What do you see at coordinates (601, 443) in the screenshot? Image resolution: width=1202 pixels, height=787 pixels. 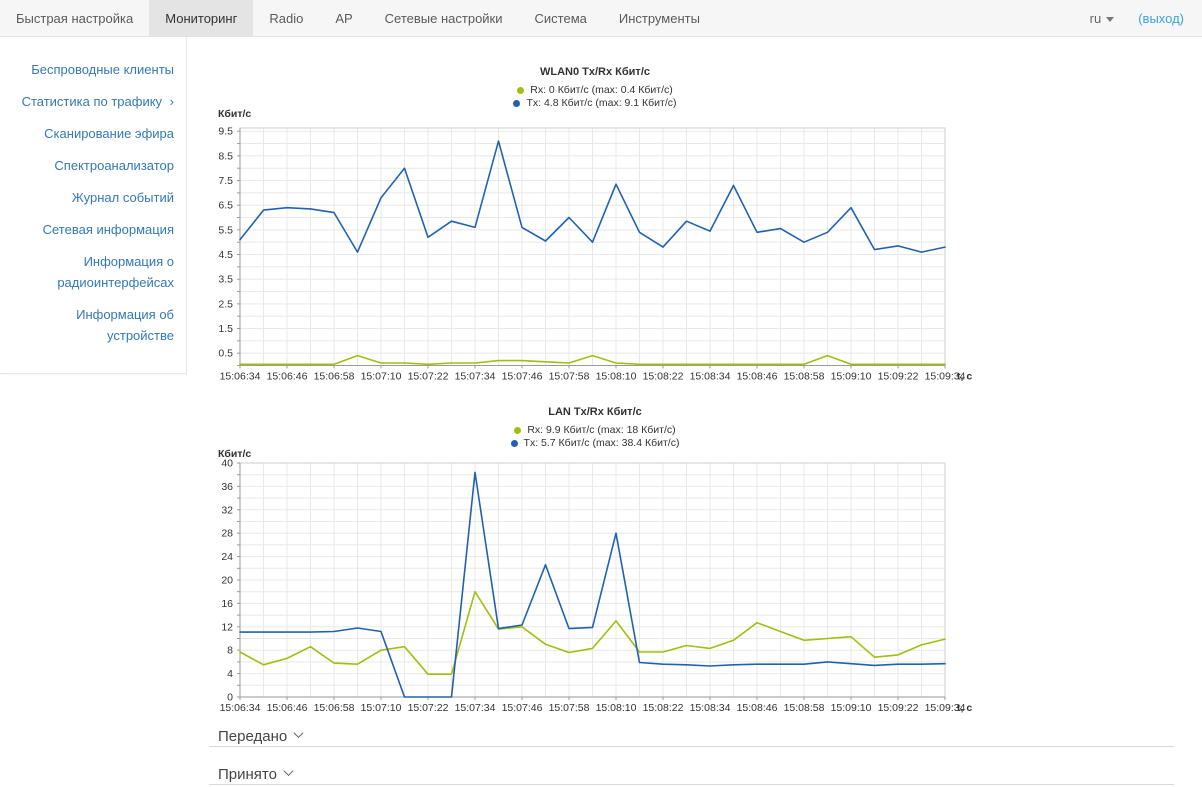 I see `tx-legend-label: Tx: 5.7 Кбит/с (max: 38.4 Кбит/с)` at bounding box center [601, 443].